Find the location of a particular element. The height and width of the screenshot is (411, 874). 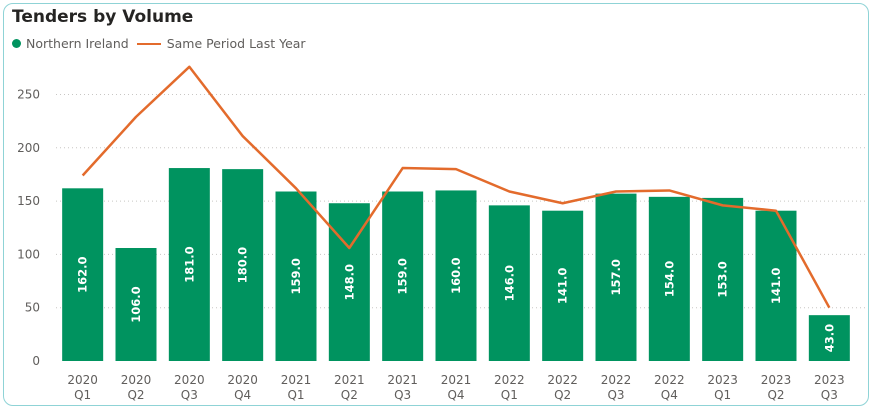

bar-data-label: 180.0 is located at coordinates (243, 265).